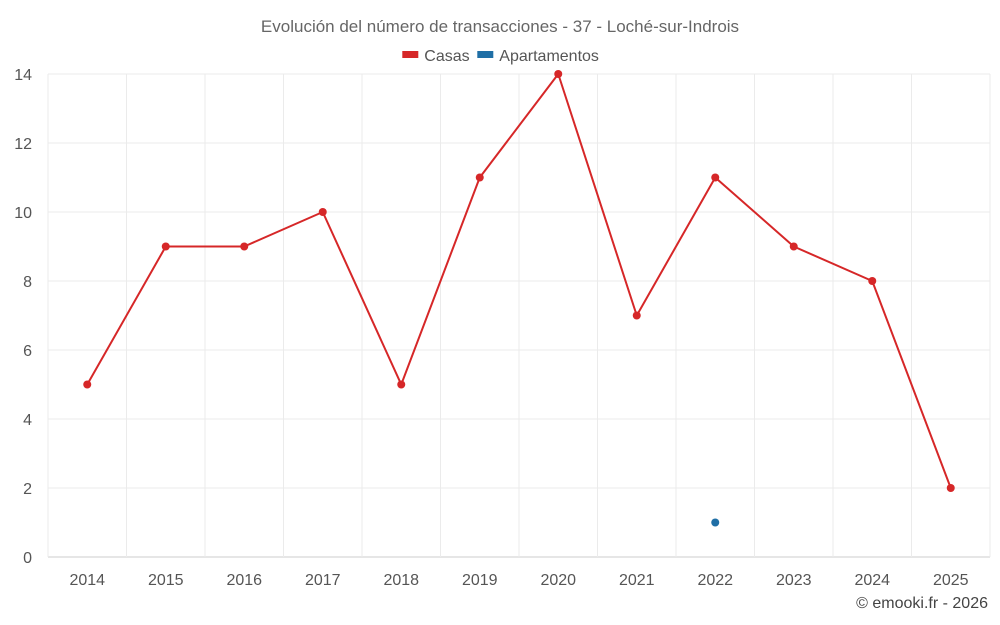 The height and width of the screenshot is (625, 1000). I want to click on legend-item-apartamentos: Apartamentos, so click(538, 56).